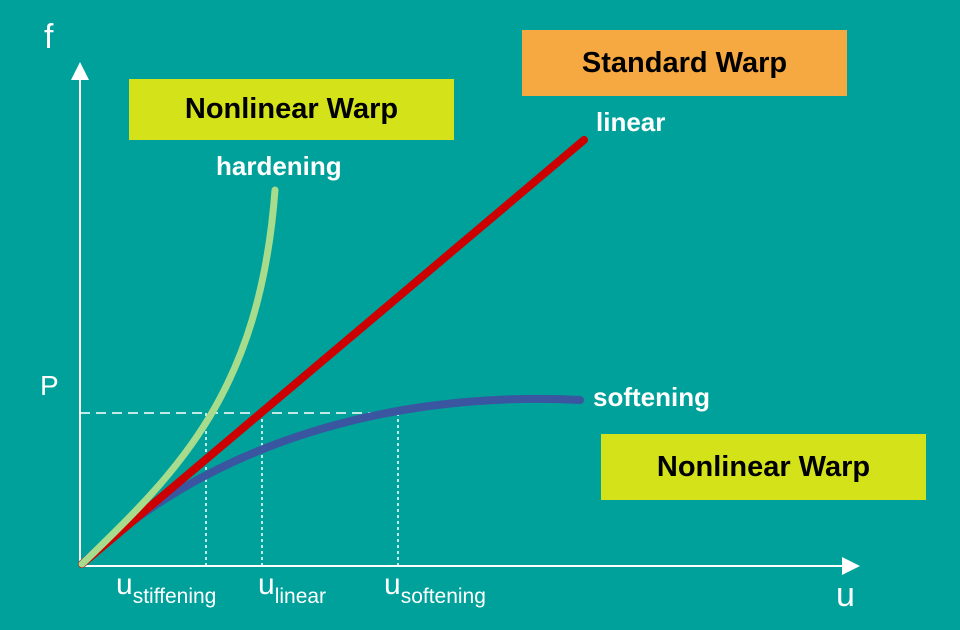  Describe the element at coordinates (178, 377) in the screenshot. I see `hardening-curve` at that location.